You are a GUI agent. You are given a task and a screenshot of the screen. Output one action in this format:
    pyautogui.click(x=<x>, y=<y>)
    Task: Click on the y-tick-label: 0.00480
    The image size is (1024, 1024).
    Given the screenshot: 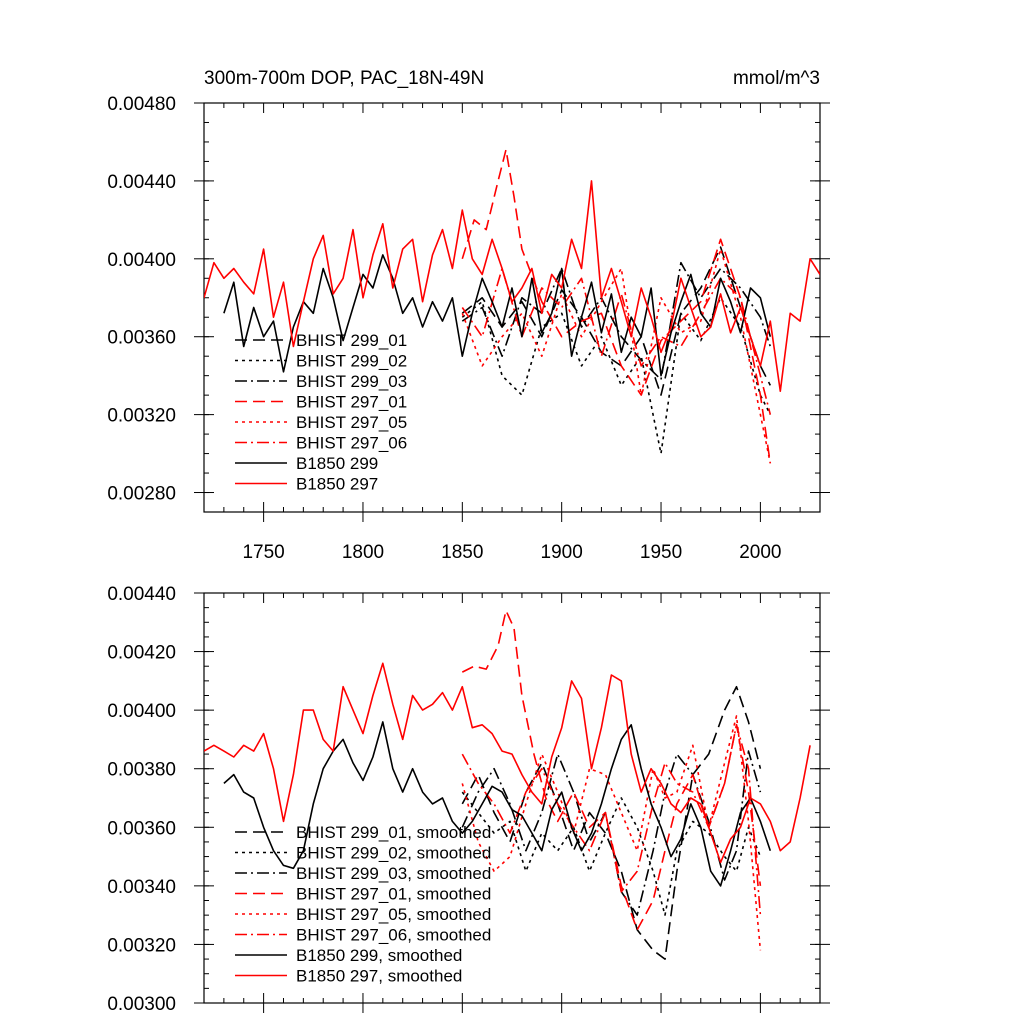 What is the action you would take?
    pyautogui.click(x=141, y=104)
    